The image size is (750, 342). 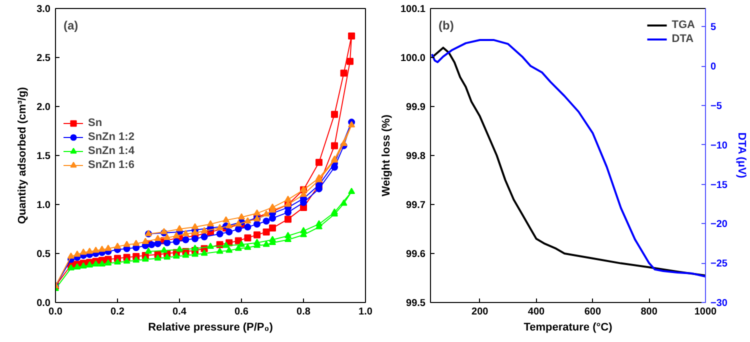 I want to click on y-axis-title: Quantity adsorbed (cm³/g), so click(x=22, y=155).